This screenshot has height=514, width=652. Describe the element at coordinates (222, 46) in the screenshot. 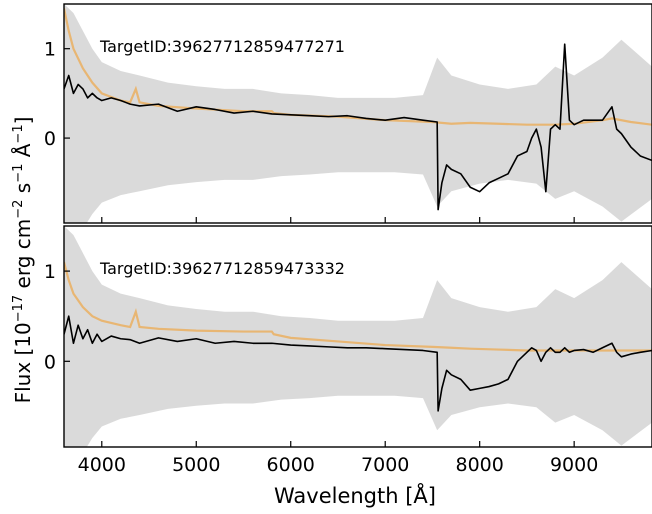

I see `target-id-label: TargetID:39627712859477271` at that location.